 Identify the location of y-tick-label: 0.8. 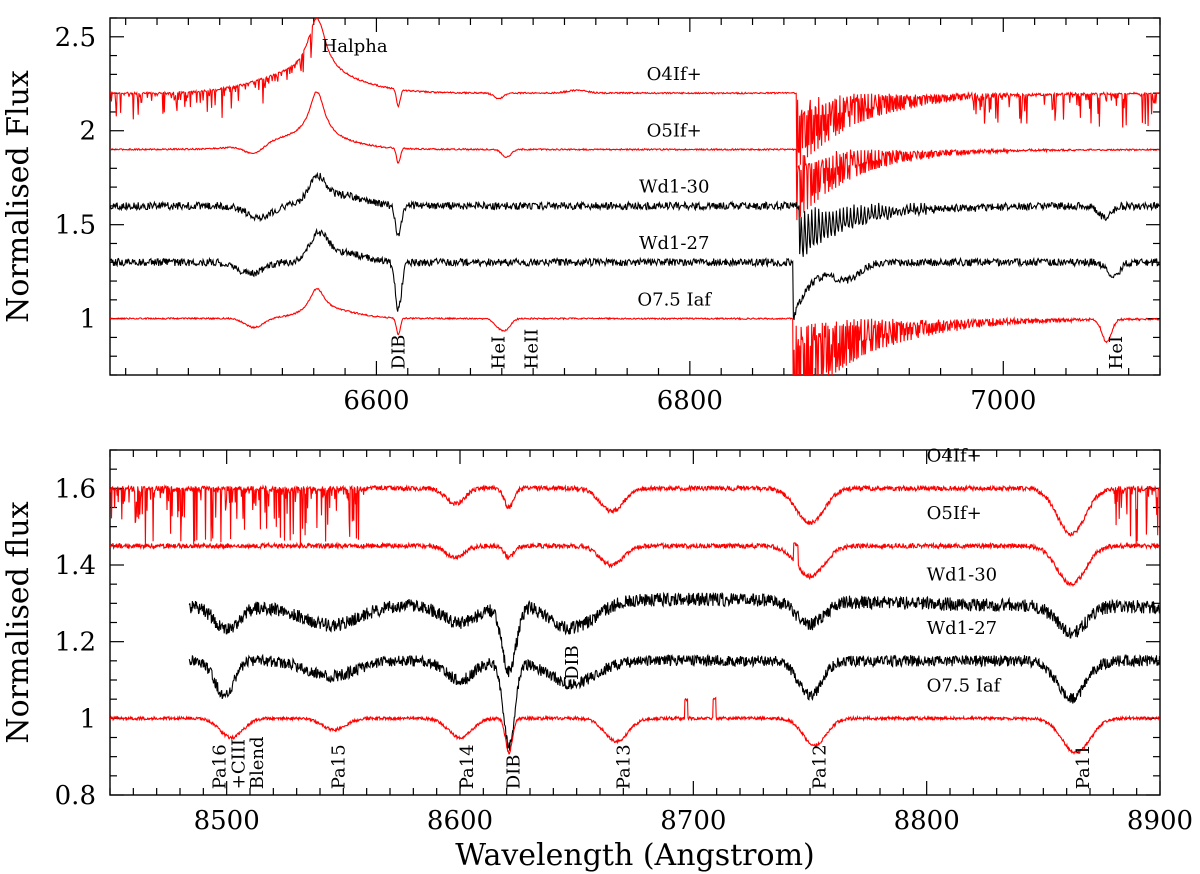
(75, 796).